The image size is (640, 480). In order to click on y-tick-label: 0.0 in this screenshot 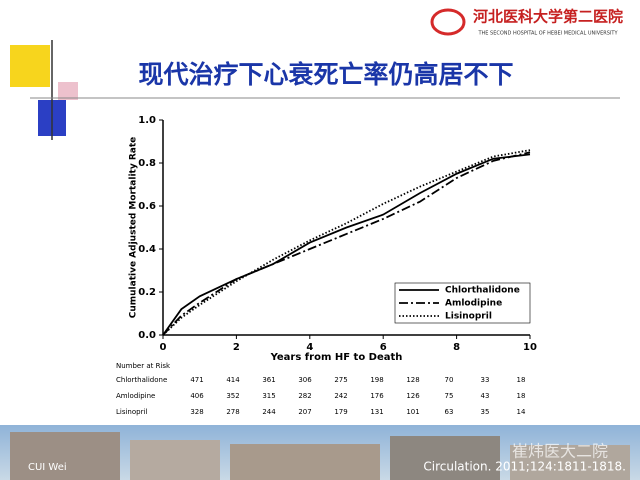, I will do `click(147, 335)`.